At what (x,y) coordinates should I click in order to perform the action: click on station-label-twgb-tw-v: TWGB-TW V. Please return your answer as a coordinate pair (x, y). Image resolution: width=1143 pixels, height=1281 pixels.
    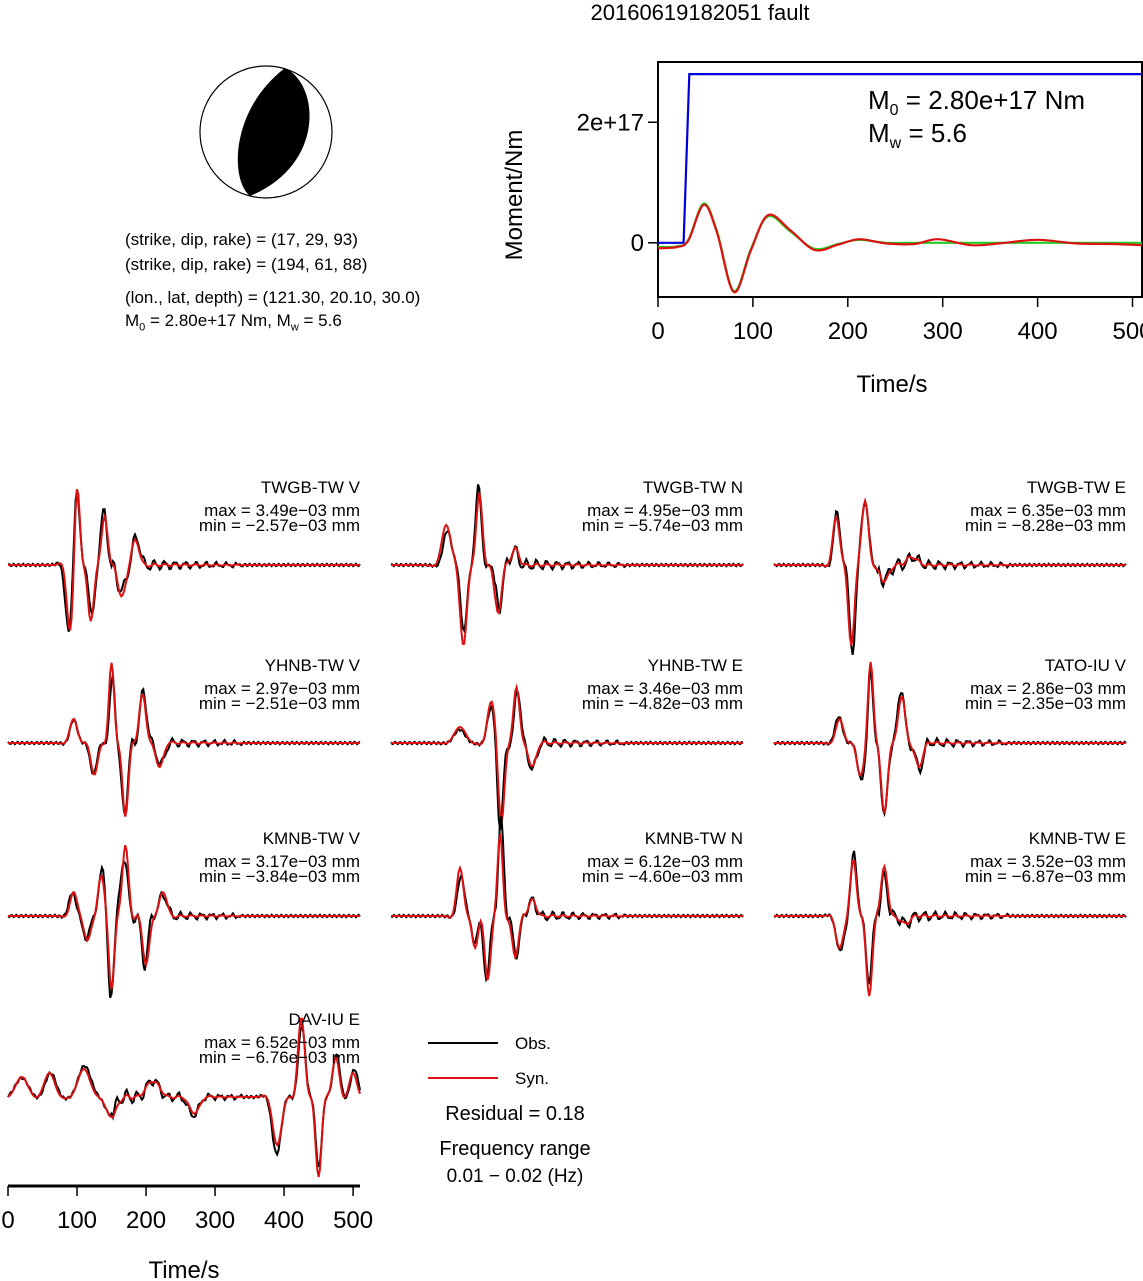
    Looking at the image, I should click on (311, 487).